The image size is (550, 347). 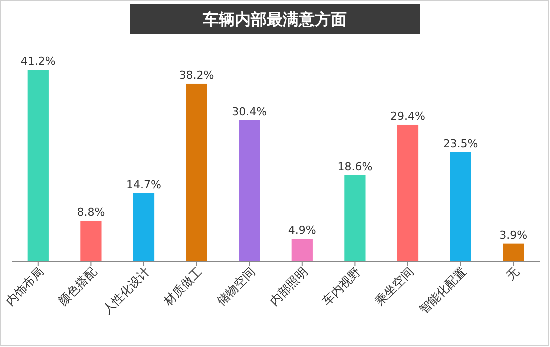 What do you see at coordinates (394, 286) in the screenshot?
I see `x-tick-label: 乘坐空间` at bounding box center [394, 286].